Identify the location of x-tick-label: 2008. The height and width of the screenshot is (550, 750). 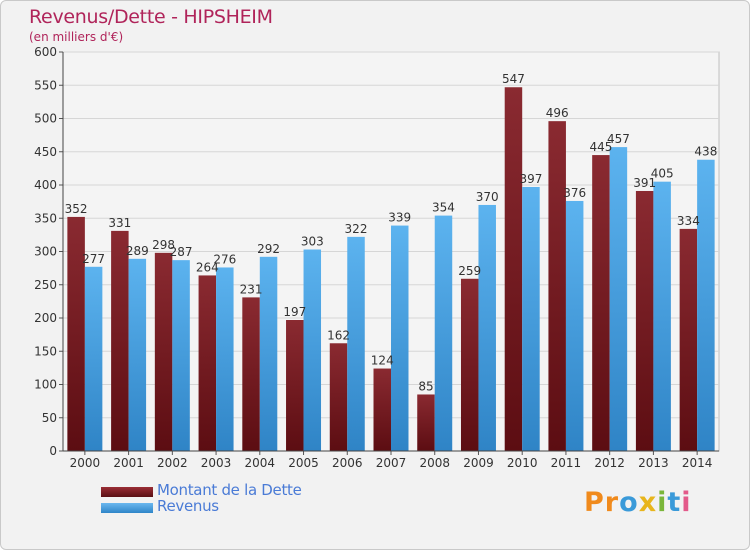
(434, 463).